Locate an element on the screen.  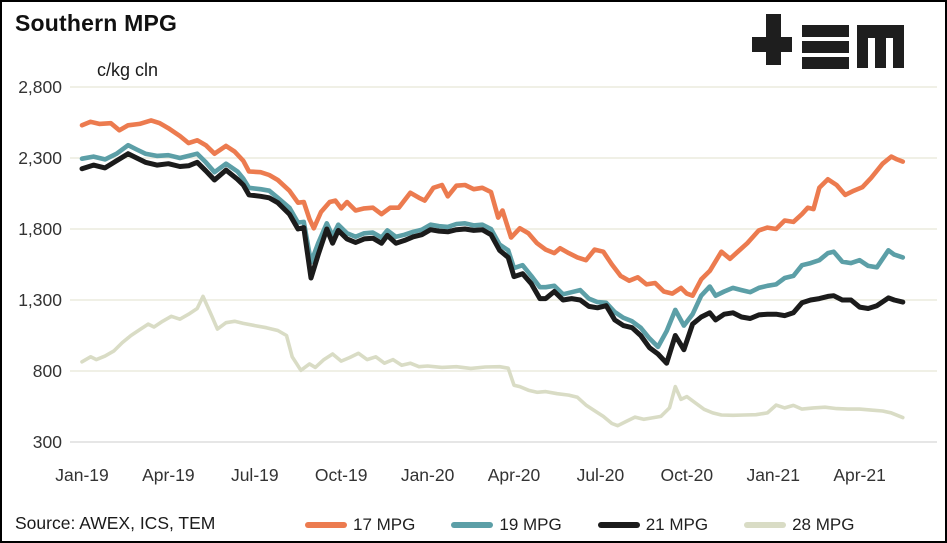
x-axis-tick-label: Oct-19 is located at coordinates (341, 475).